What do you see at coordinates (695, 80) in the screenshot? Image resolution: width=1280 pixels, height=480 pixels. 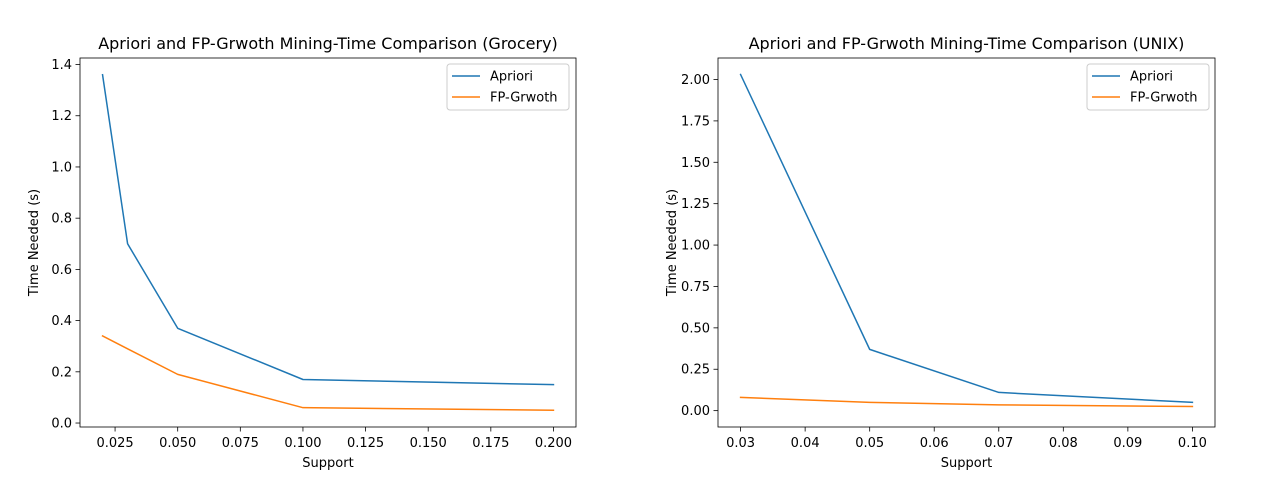 I see `y-tick-label: 2.00` at bounding box center [695, 80].